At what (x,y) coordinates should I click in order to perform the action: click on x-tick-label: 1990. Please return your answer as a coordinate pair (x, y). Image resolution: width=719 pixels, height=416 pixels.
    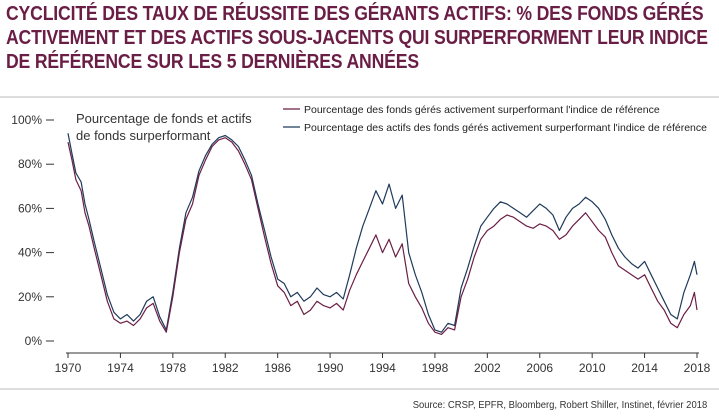
    Looking at the image, I should click on (330, 368).